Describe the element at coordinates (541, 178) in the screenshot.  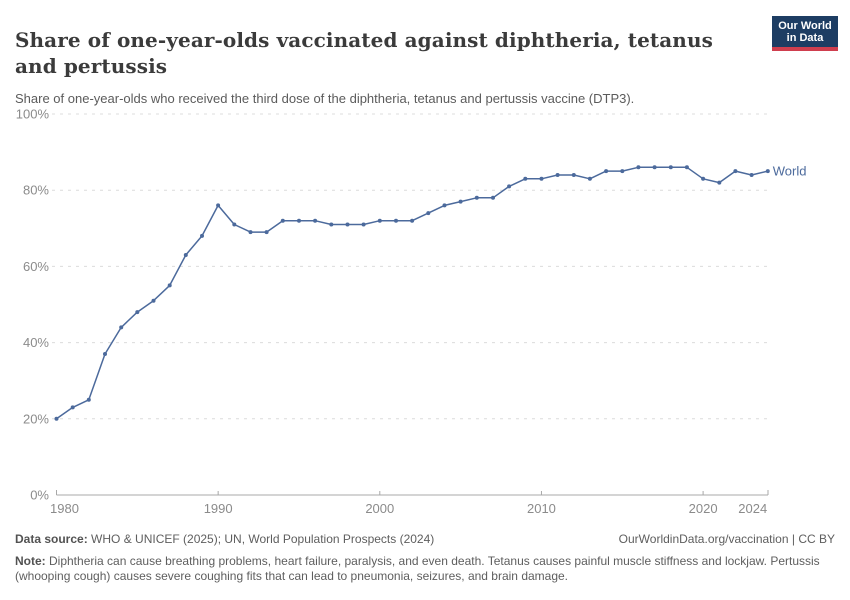
I see `data-point-2010` at that location.